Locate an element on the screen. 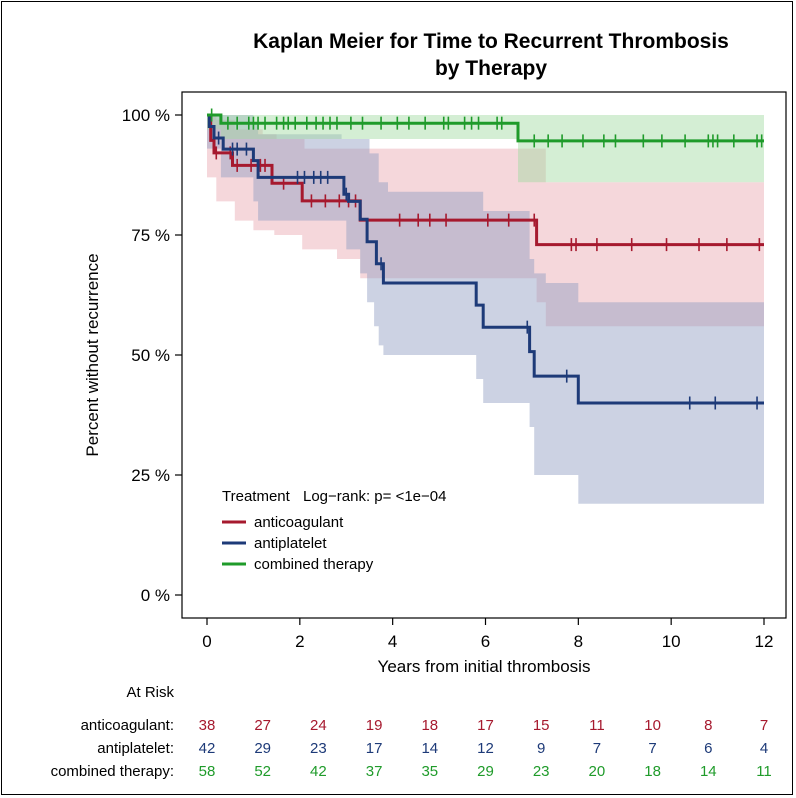  at-risk-count-1-3: 17 is located at coordinates (374, 748).